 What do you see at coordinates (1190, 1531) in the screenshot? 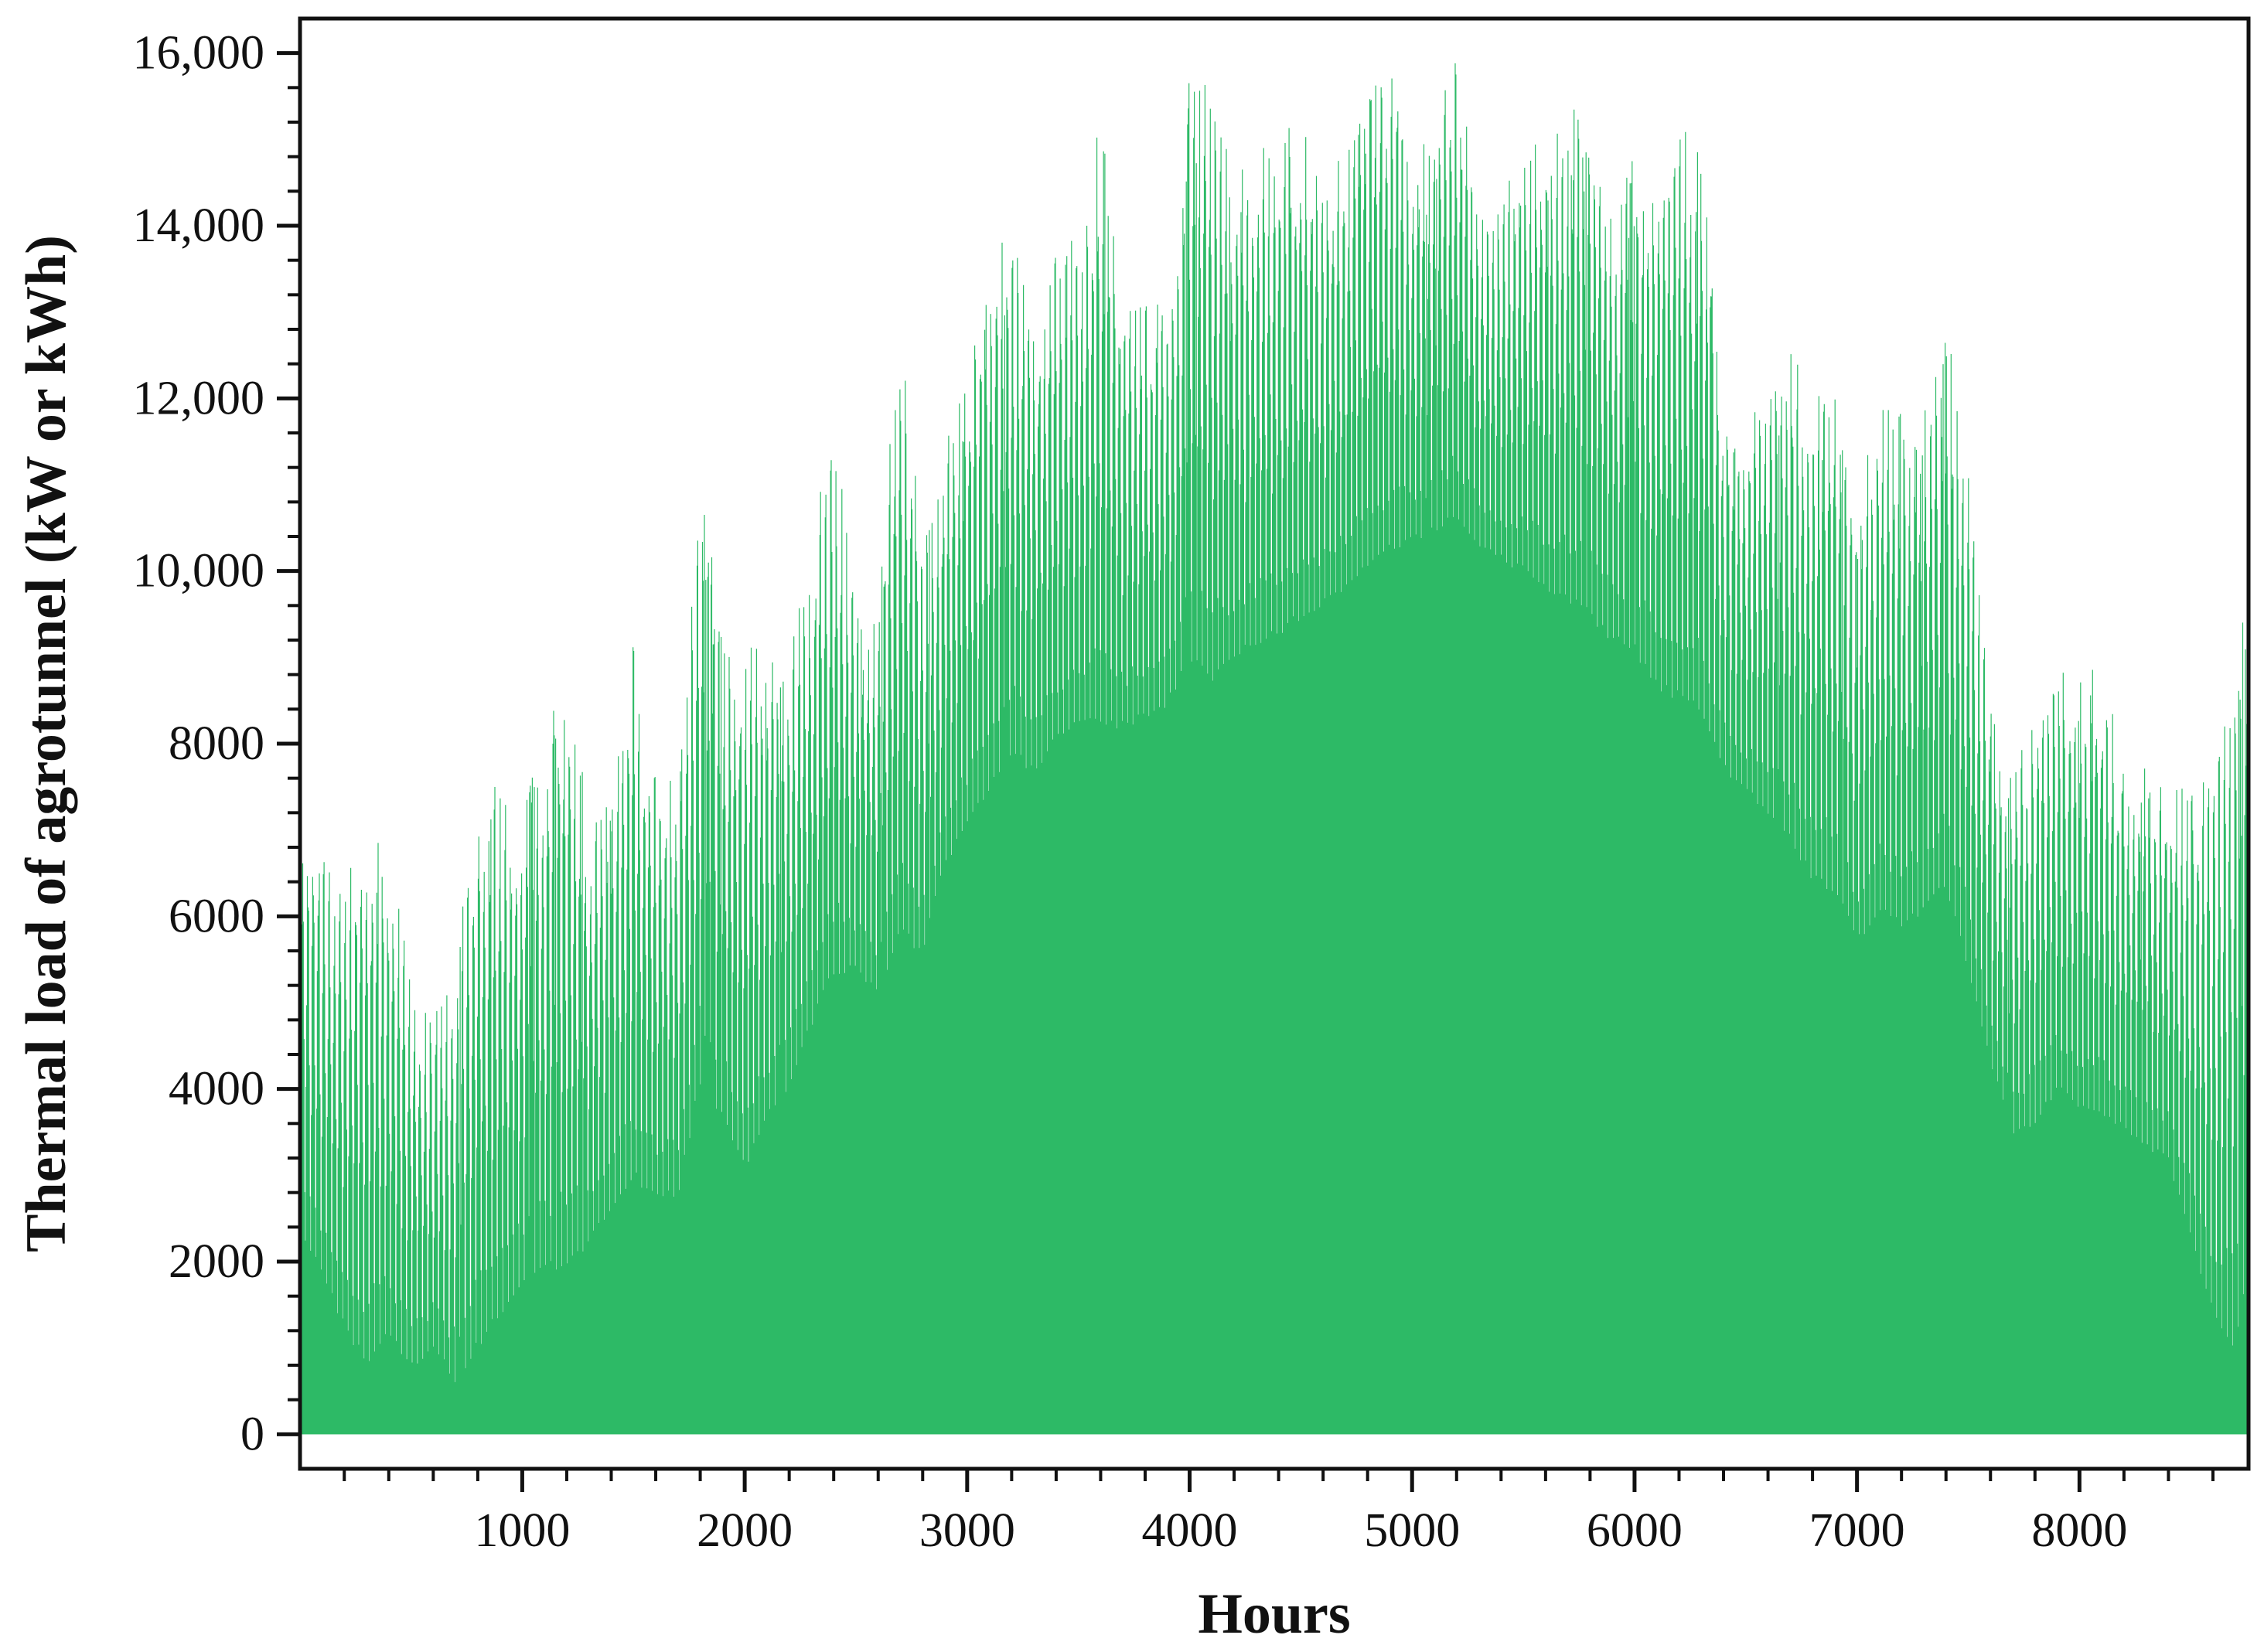
I see `x-tick-label: 4000` at bounding box center [1190, 1531].